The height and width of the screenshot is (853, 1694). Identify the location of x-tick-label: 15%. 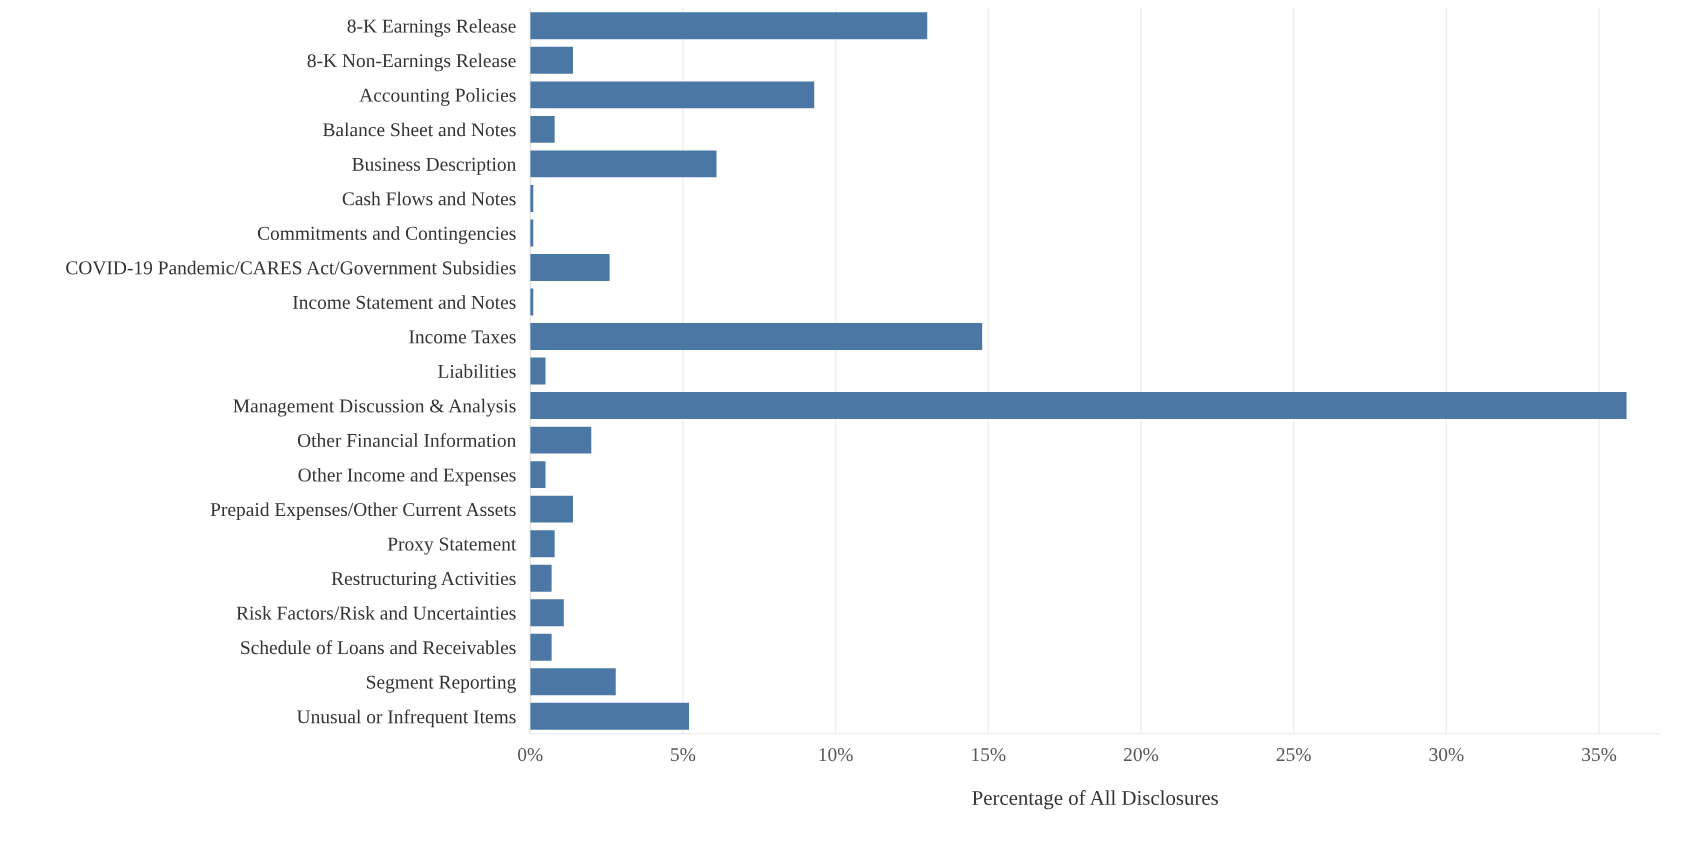
(989, 755).